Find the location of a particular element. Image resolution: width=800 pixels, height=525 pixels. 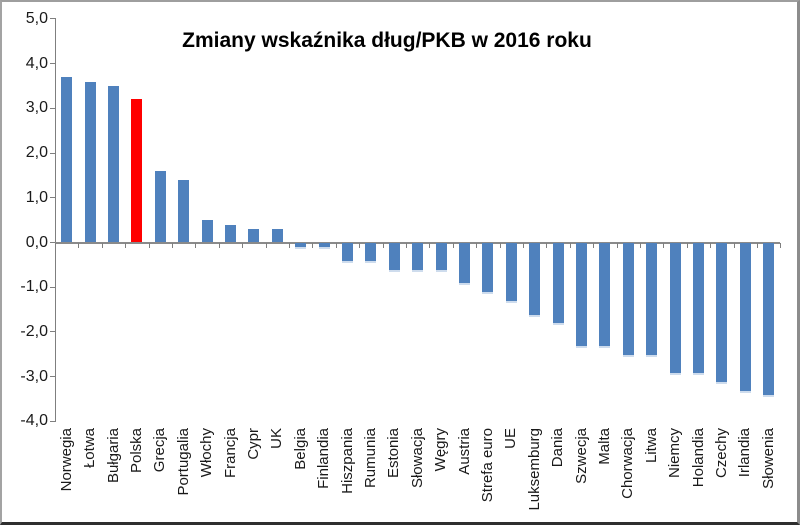

y-axis-label: 2,0 is located at coordinates (36, 153).